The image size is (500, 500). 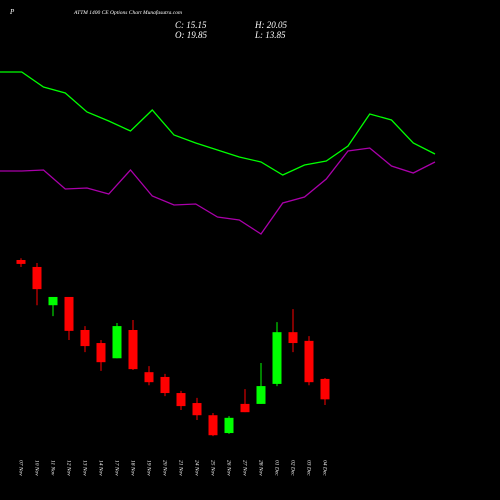 I want to click on x-tick-label: 03 Dec, so click(x=309, y=468).